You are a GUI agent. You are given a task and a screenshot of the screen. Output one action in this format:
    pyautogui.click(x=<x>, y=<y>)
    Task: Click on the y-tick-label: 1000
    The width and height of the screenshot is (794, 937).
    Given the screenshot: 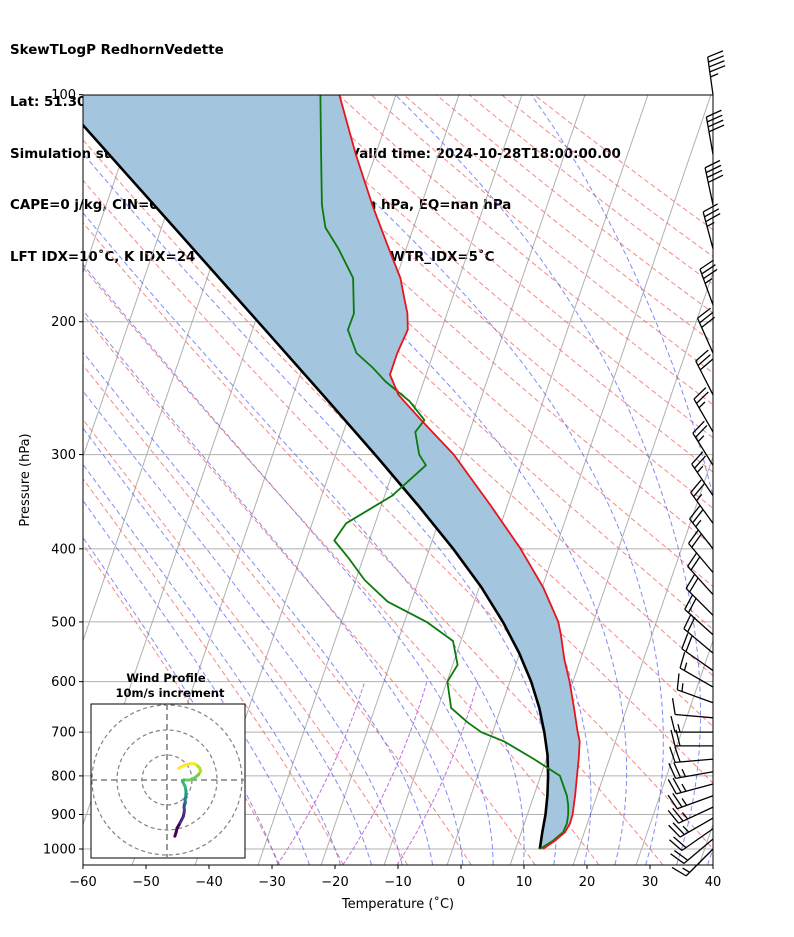 What is the action you would take?
    pyautogui.click(x=59, y=850)
    